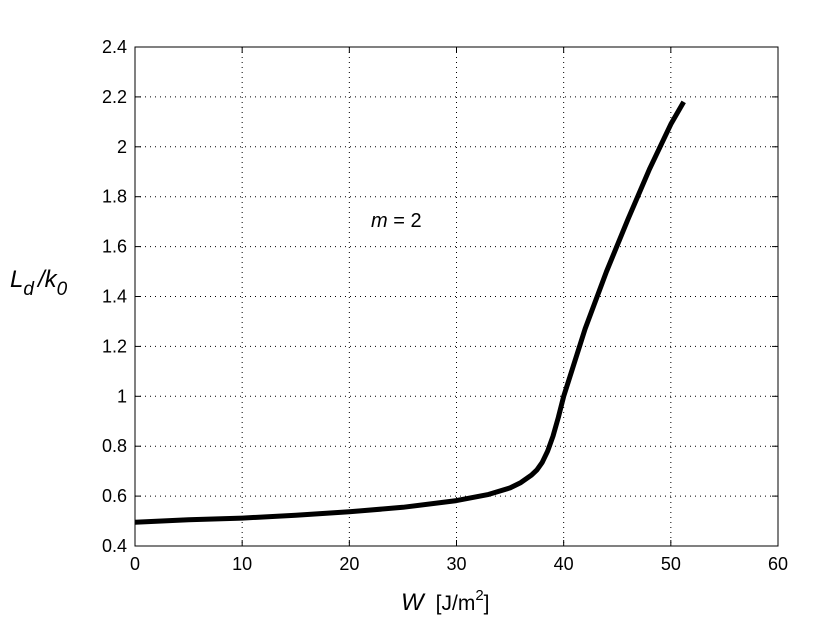  I want to click on x-tick-label: 20, so click(349, 564).